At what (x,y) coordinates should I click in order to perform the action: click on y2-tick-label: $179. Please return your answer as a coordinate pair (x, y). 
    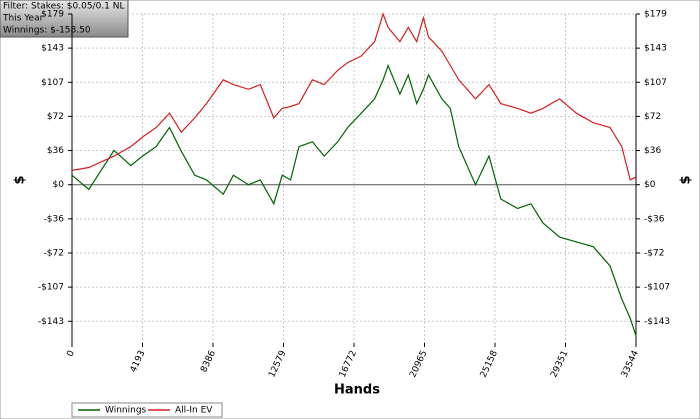
    Looking at the image, I should click on (655, 15).